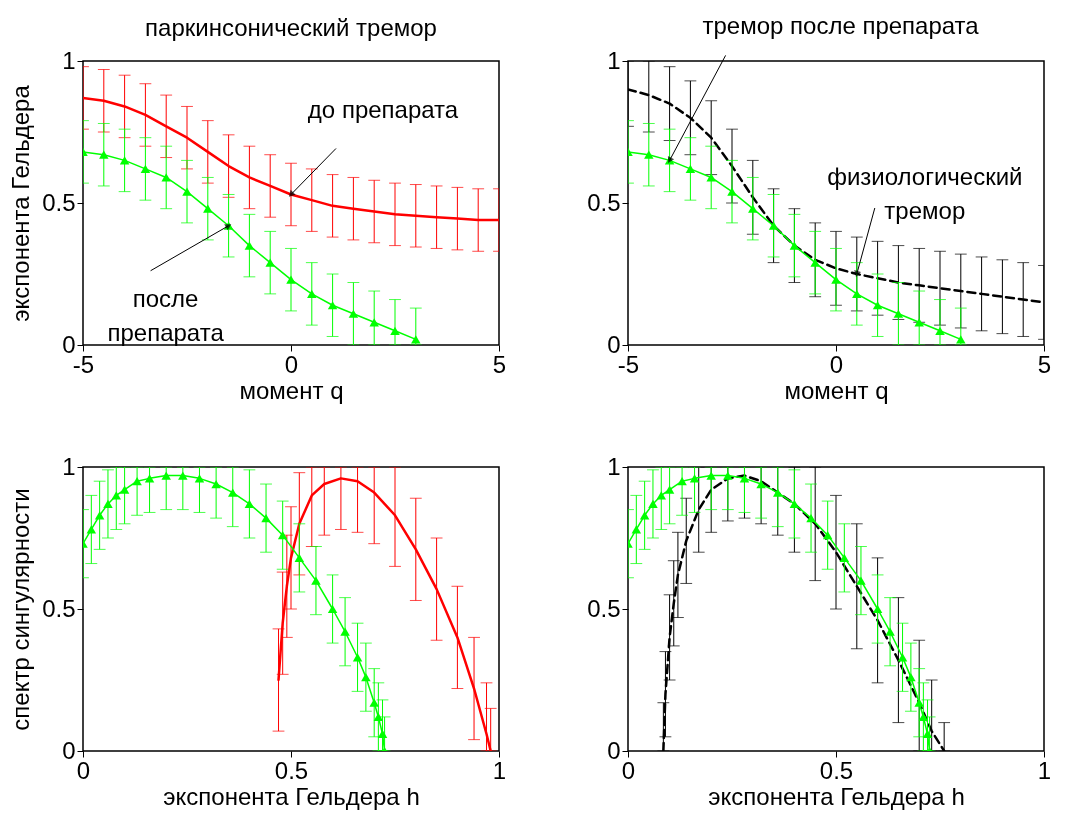  Describe the element at coordinates (291, 27) in the screenshot. I see `chart-title: паркинсонический тремор` at that location.